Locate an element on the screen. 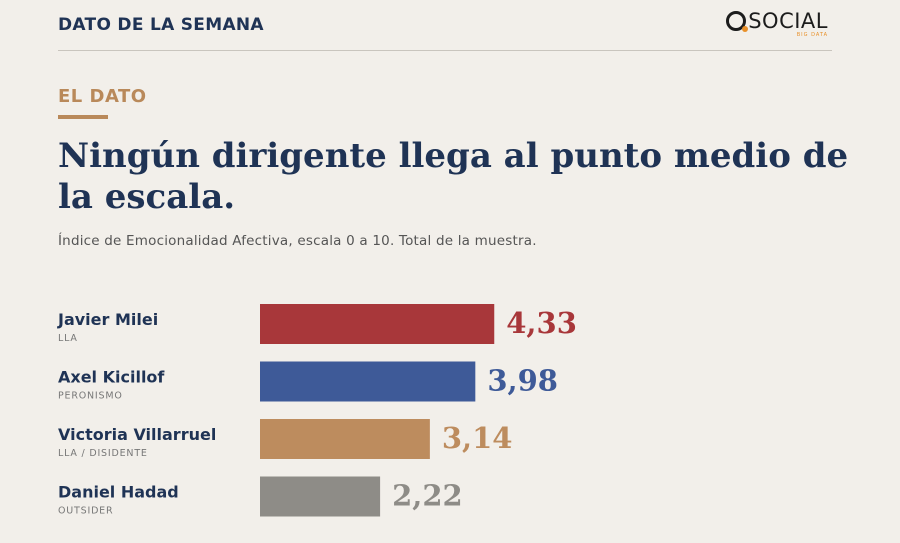  category-label: Axel Kicillof is located at coordinates (111, 377).